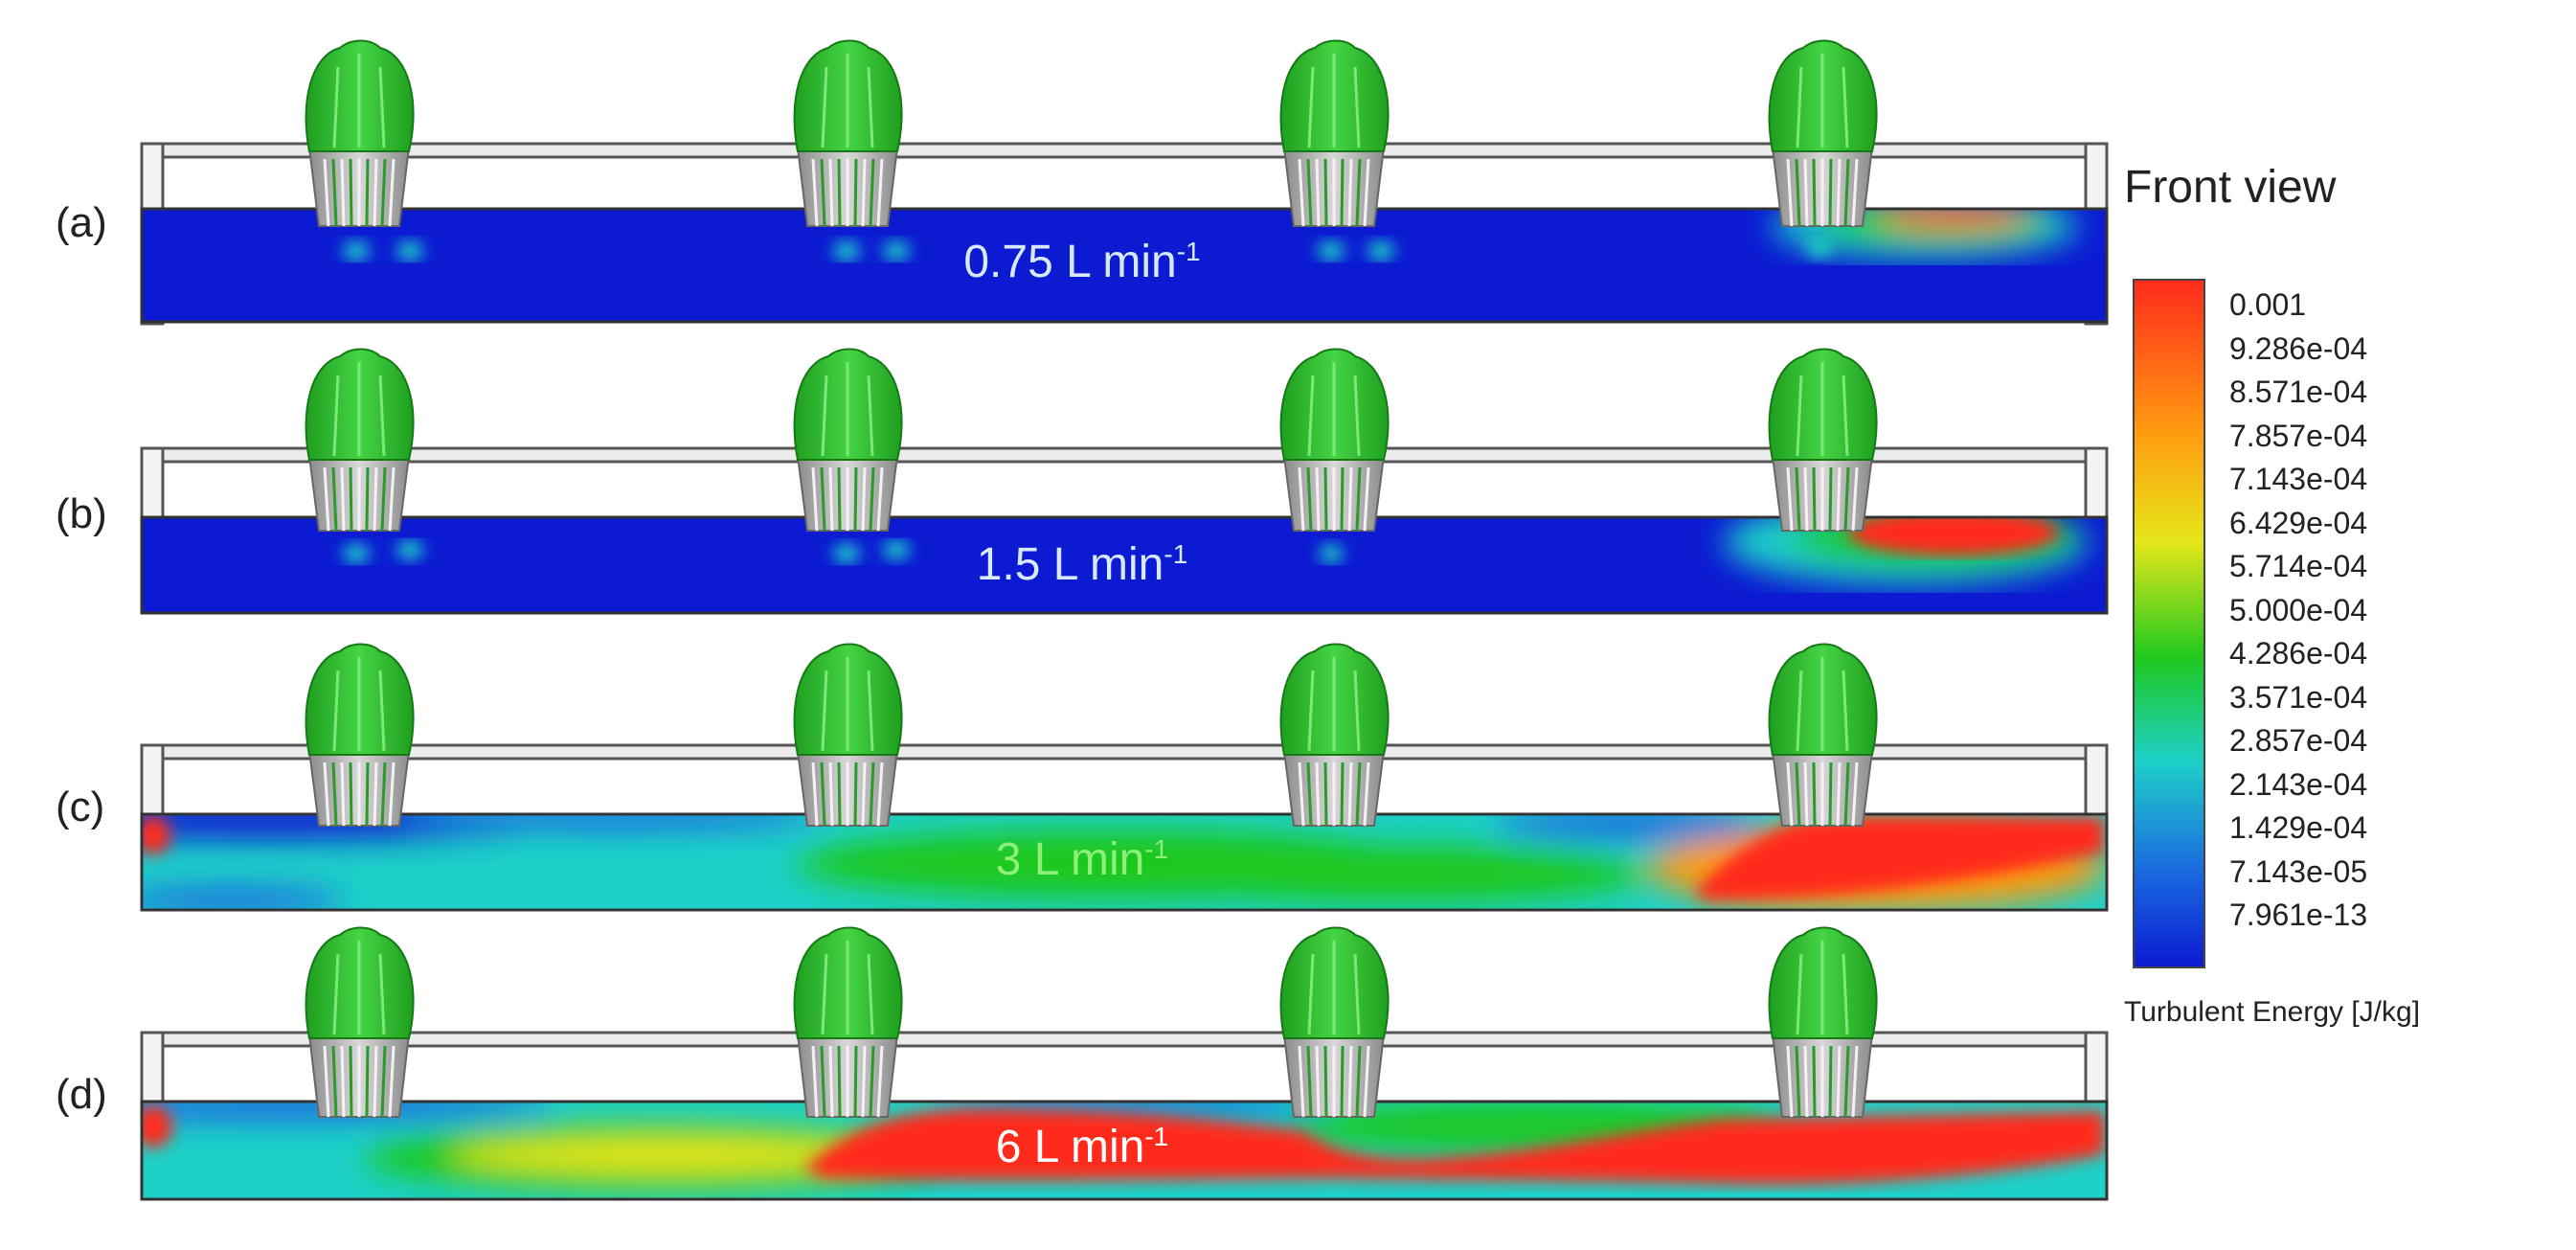 This screenshot has height=1250, width=2576. What do you see at coordinates (81, 513) in the screenshot?
I see `panel-label-b: (b)` at bounding box center [81, 513].